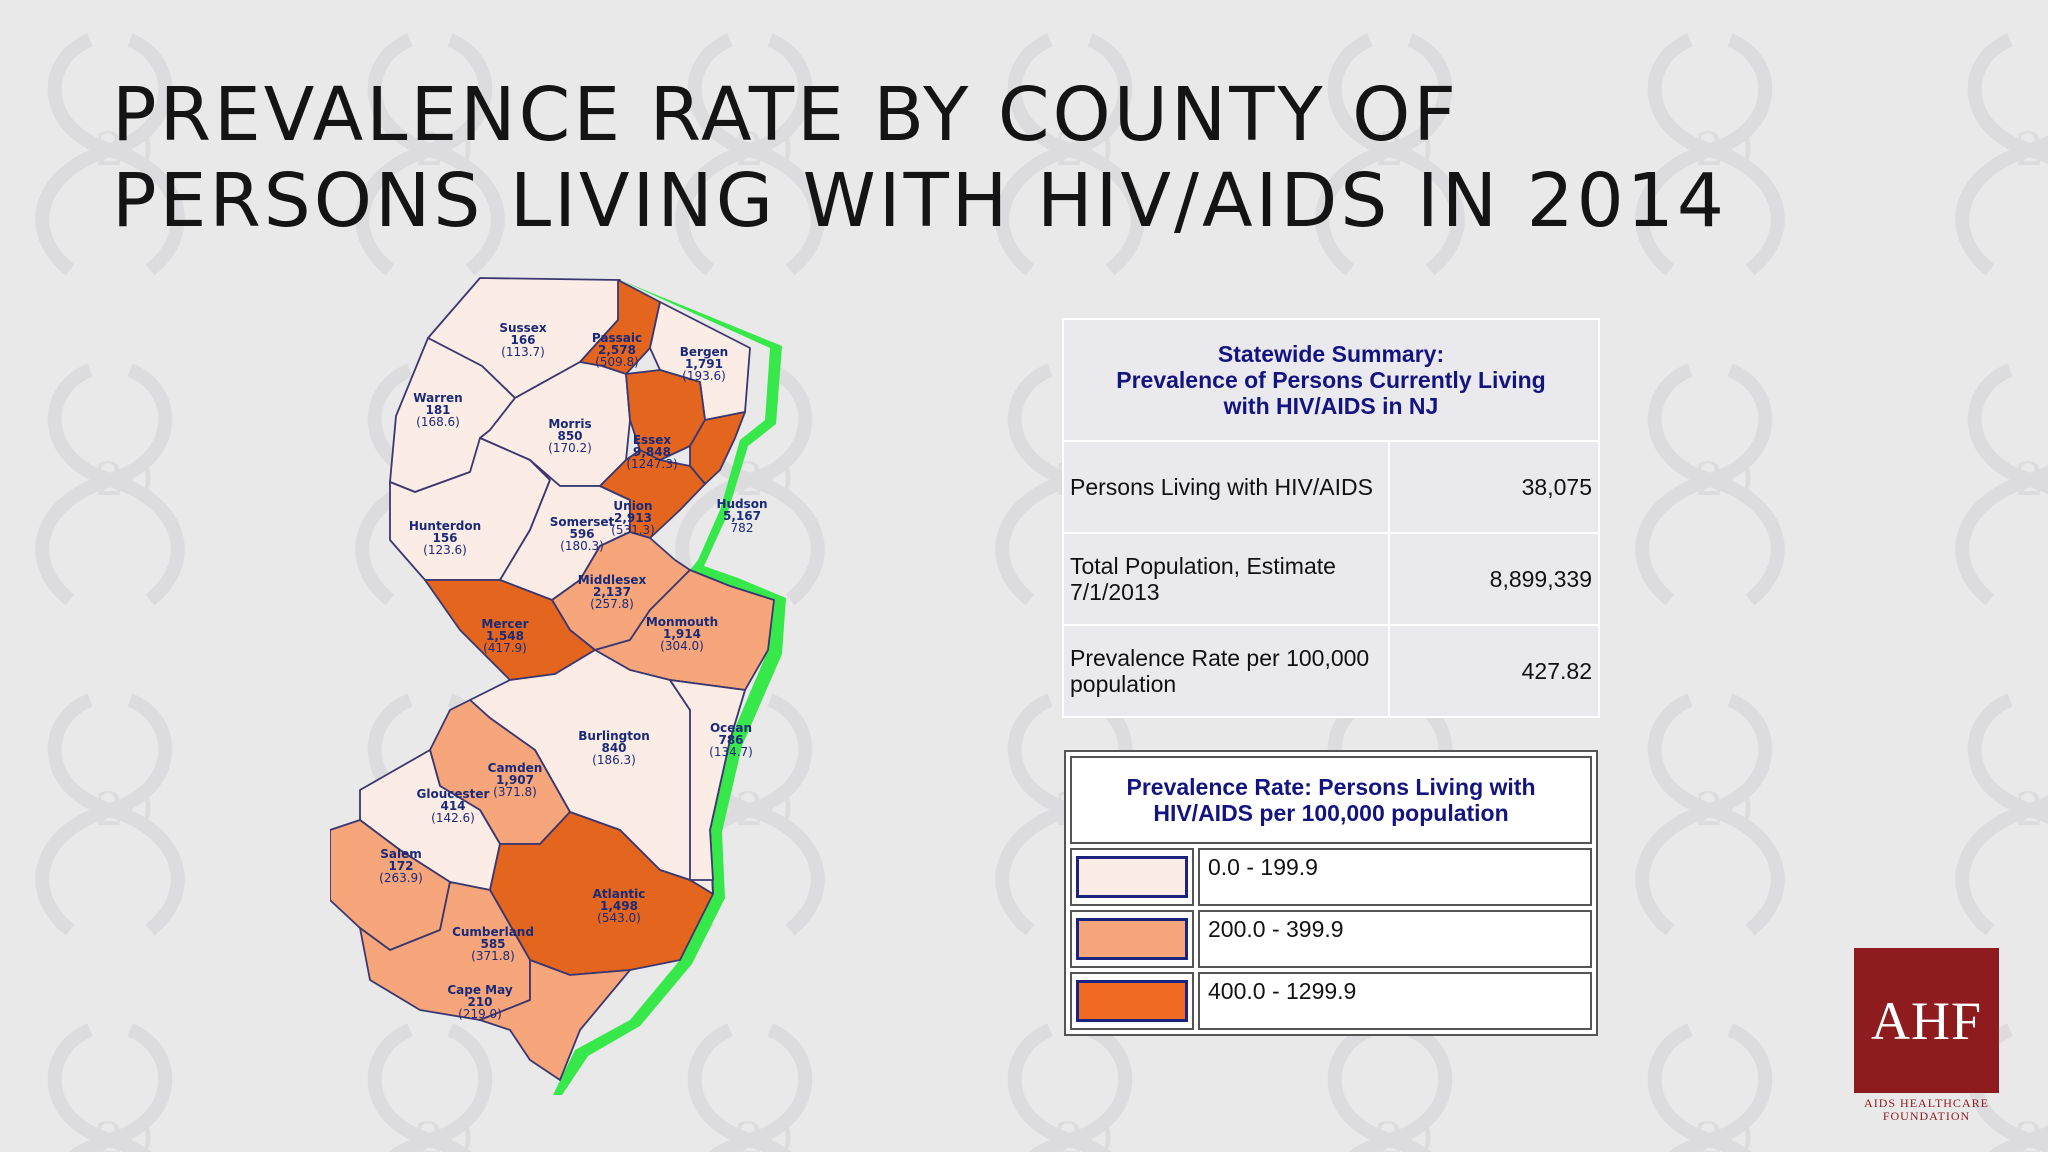  I want to click on county-label-essex-count: 9,848, so click(652, 452).